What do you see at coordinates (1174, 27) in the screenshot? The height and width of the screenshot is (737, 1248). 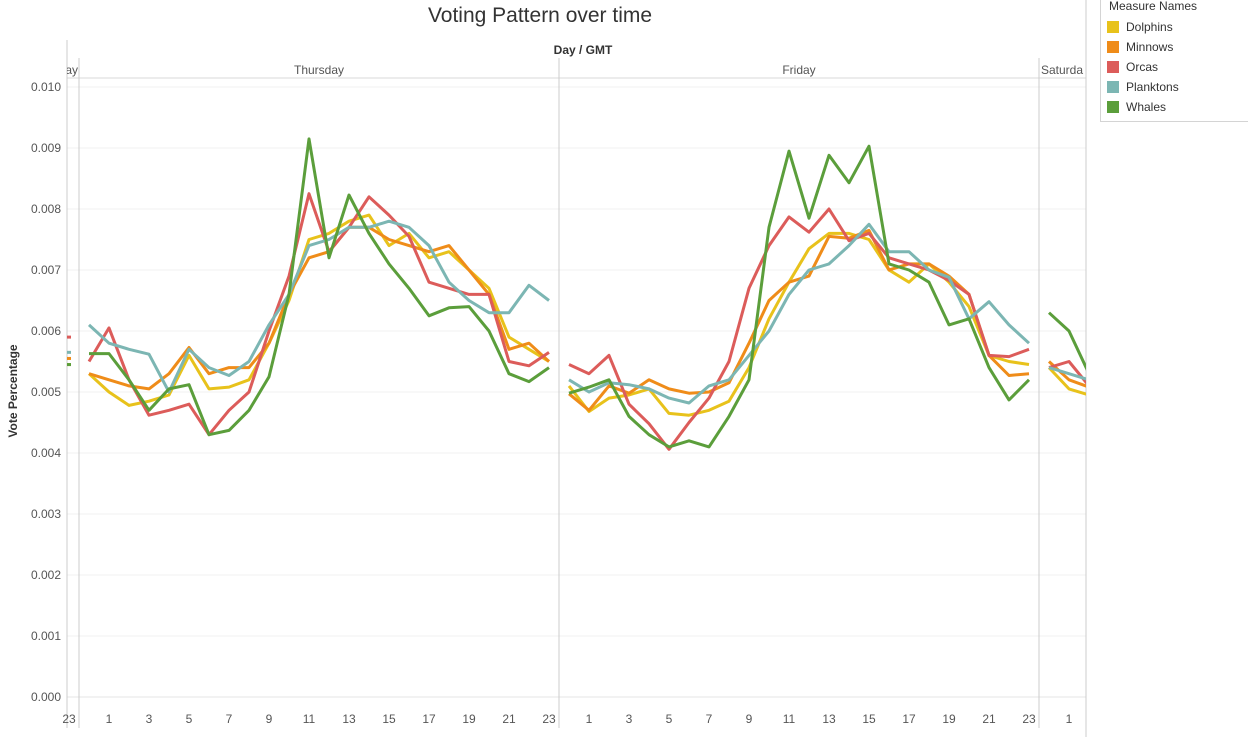 I see `legend-item-dolphins: Dolphins` at bounding box center [1174, 27].